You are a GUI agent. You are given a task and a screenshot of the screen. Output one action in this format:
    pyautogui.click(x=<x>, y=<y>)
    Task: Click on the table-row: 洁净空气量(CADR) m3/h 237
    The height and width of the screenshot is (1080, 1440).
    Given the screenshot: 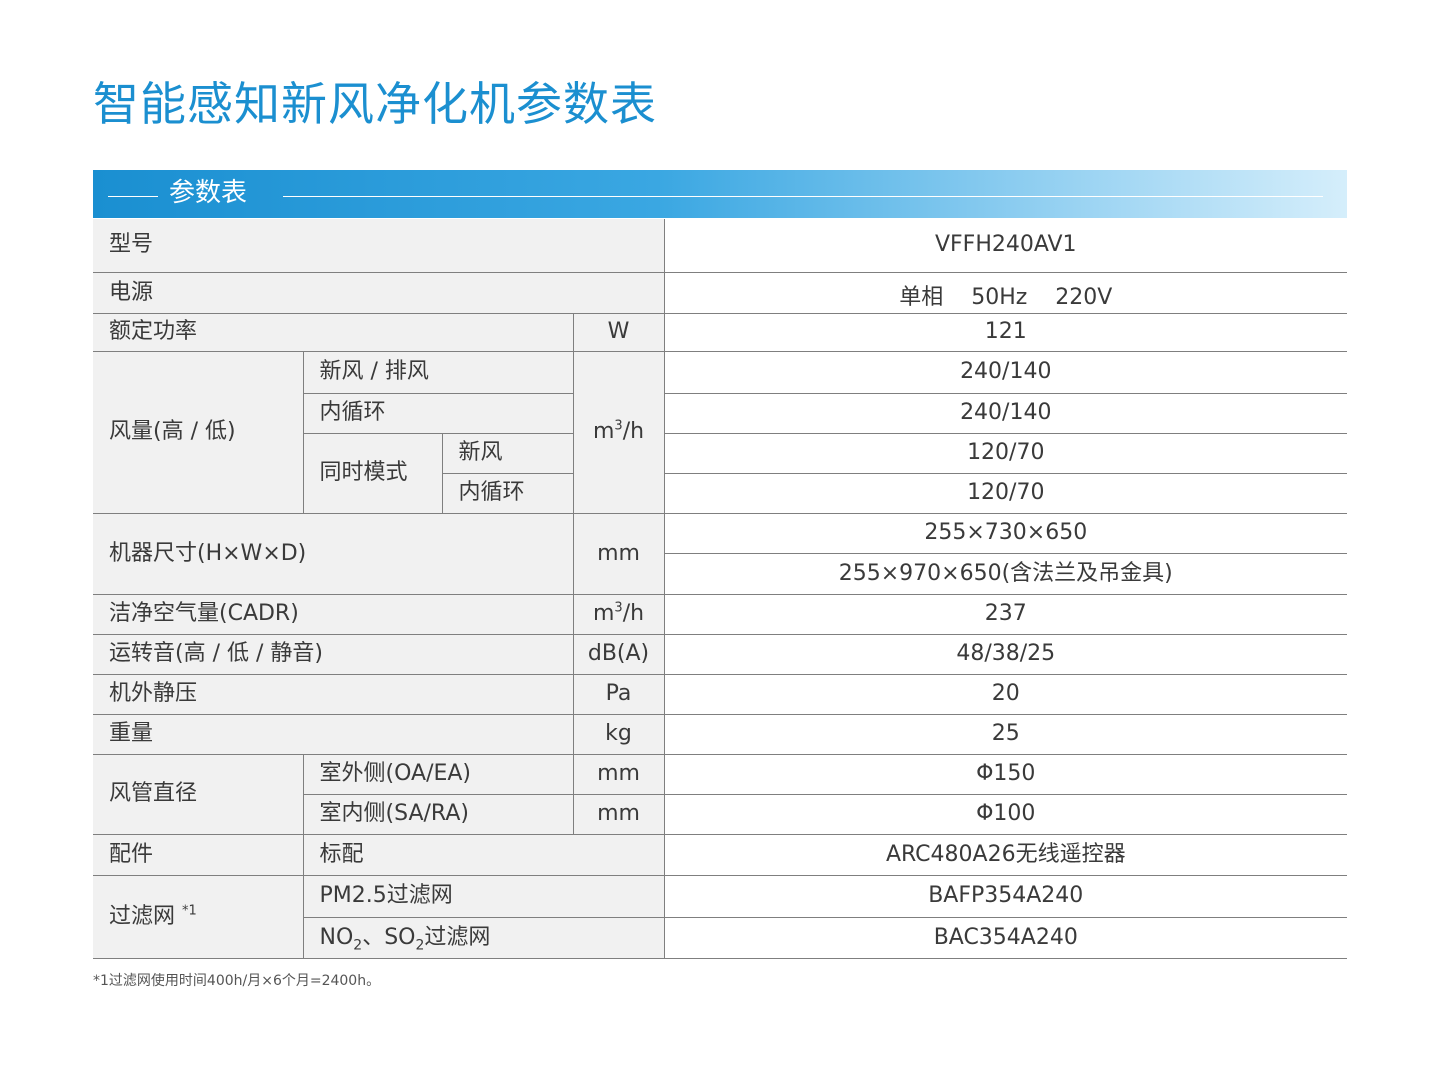 What is the action you would take?
    pyautogui.click(x=720, y=614)
    